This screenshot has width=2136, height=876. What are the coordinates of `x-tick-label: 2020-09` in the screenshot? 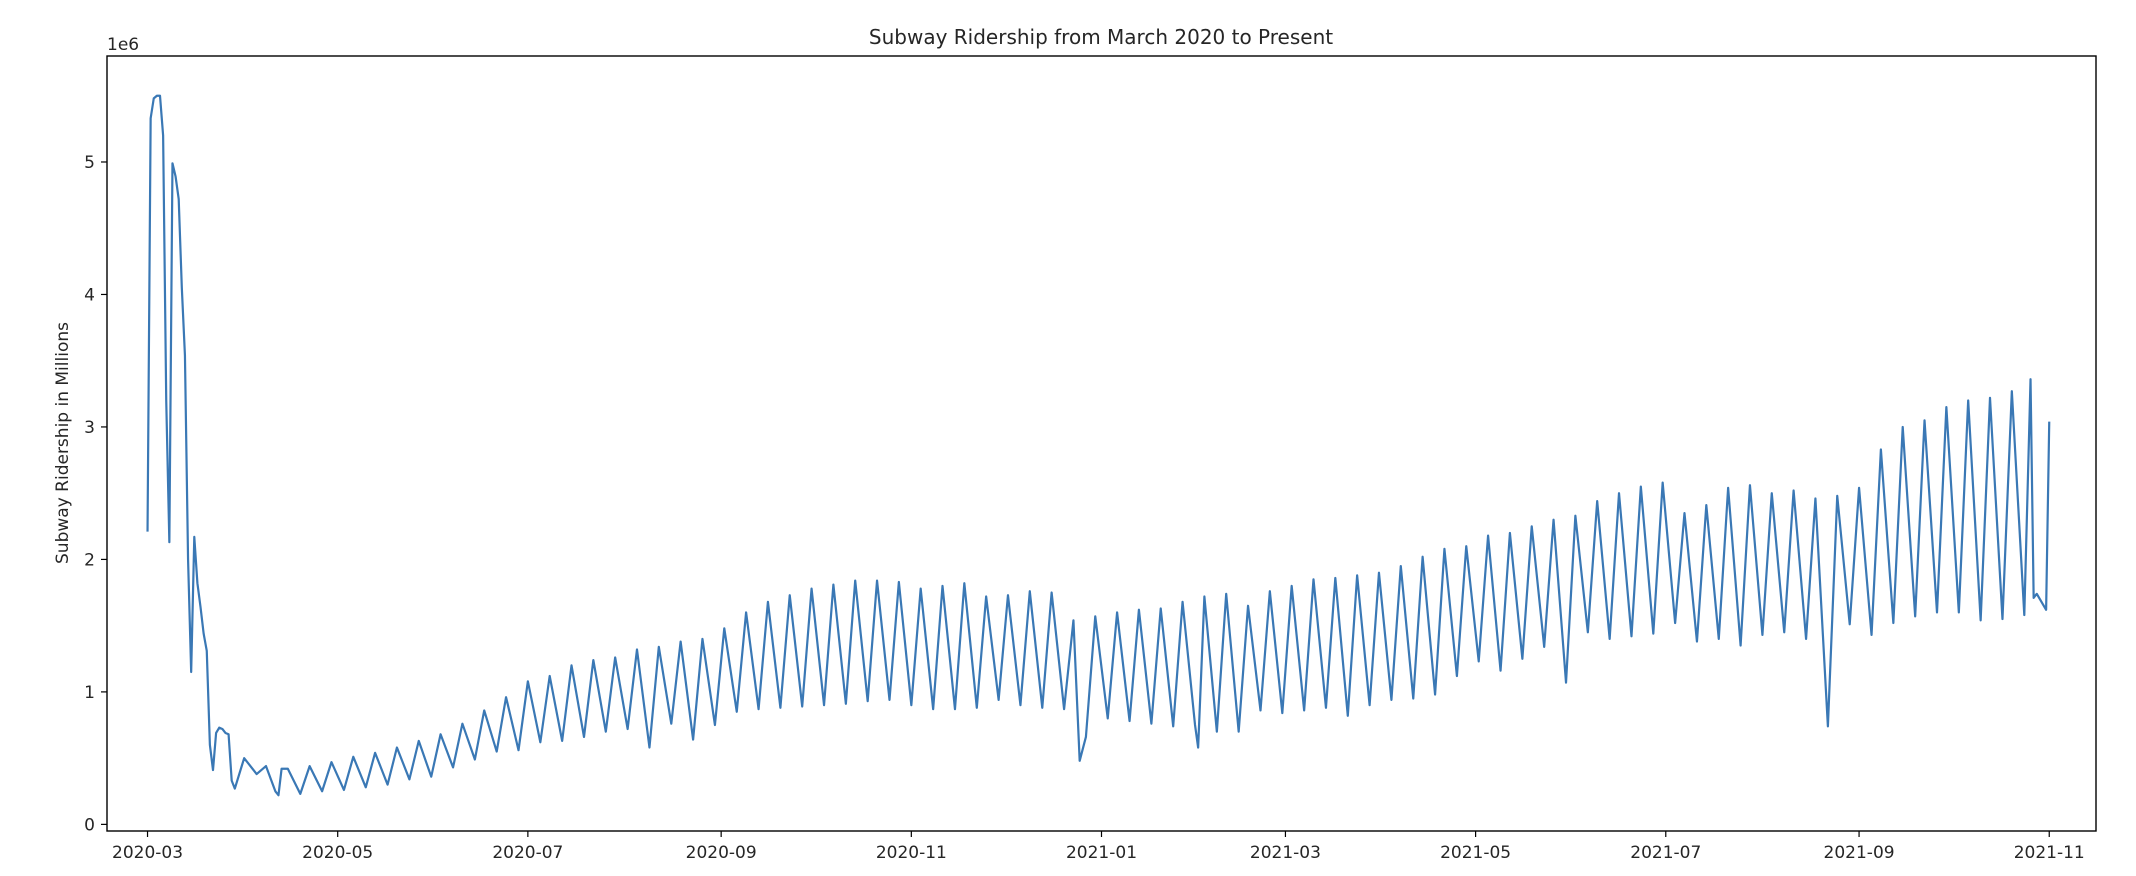 It's located at (721, 853).